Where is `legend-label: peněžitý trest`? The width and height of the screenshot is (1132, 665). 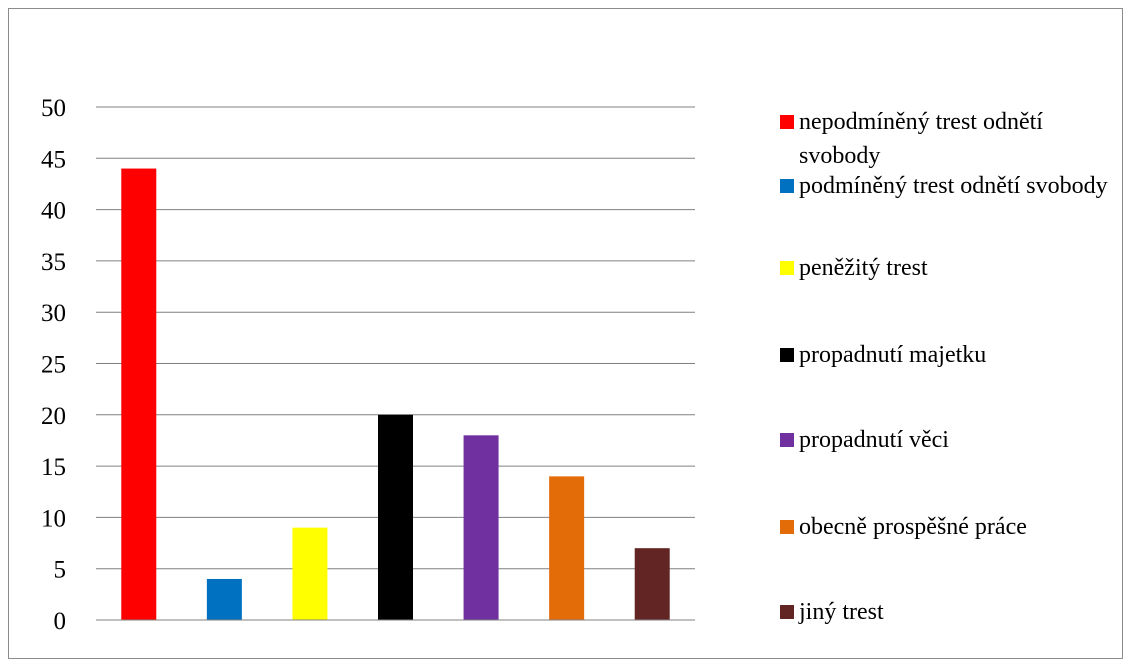 legend-label: peněžitý trest is located at coordinates (863, 268).